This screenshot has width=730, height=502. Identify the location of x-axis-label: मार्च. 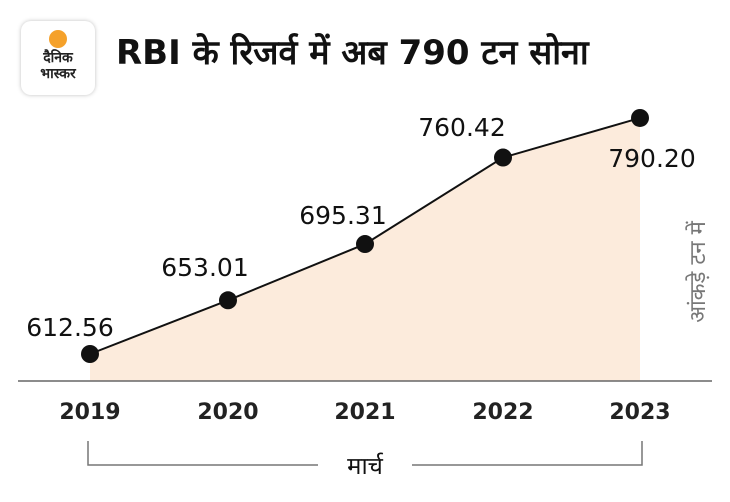
(365, 466).